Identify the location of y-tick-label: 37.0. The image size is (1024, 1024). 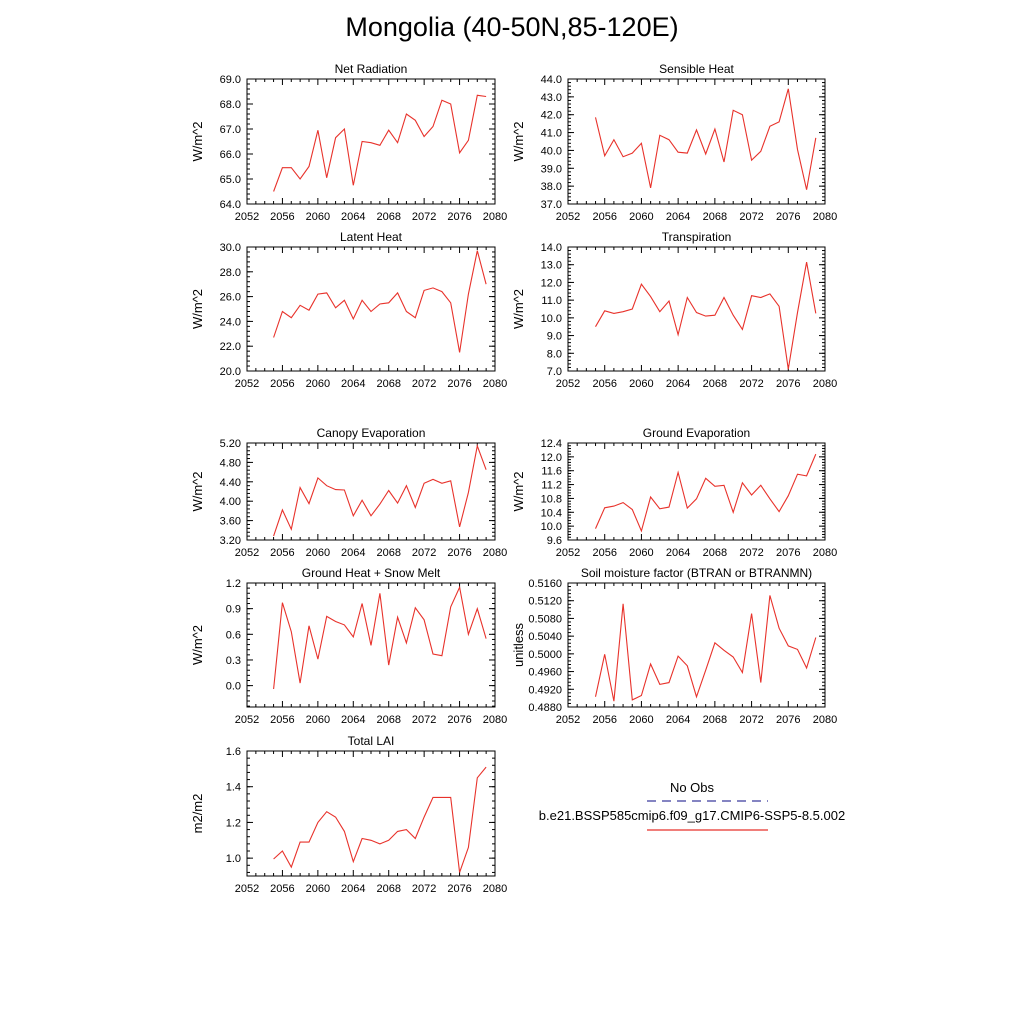
(551, 205).